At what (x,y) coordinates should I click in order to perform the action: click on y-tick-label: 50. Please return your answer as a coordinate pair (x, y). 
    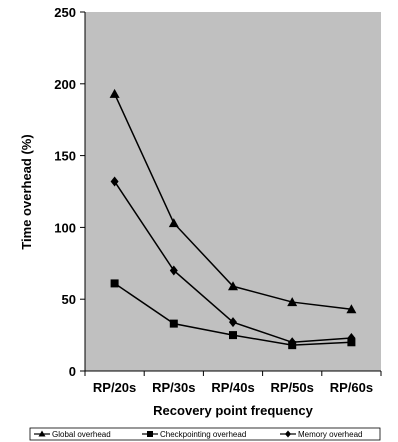
    Looking at the image, I should click on (69, 299).